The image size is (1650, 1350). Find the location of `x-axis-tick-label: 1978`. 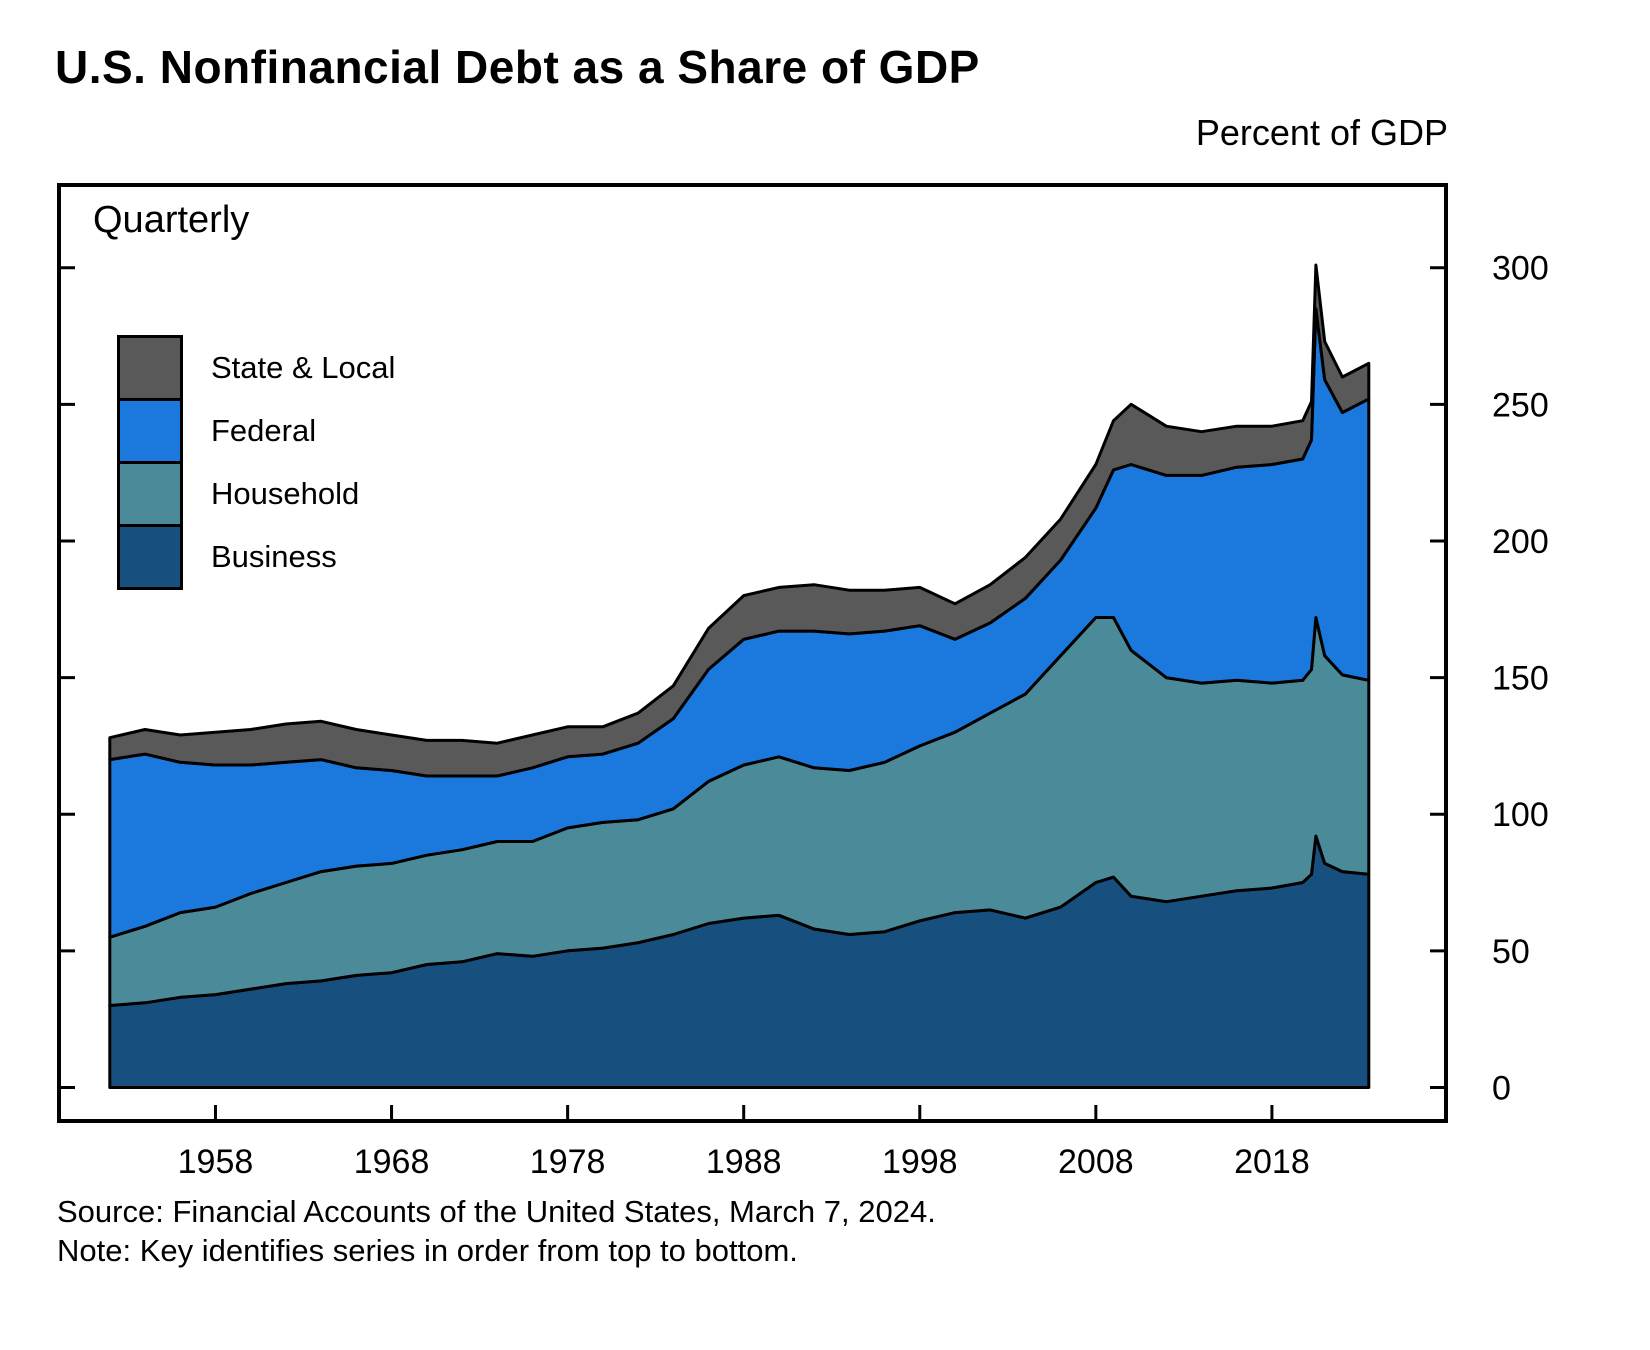

x-axis-tick-label: 1978 is located at coordinates (568, 1162).